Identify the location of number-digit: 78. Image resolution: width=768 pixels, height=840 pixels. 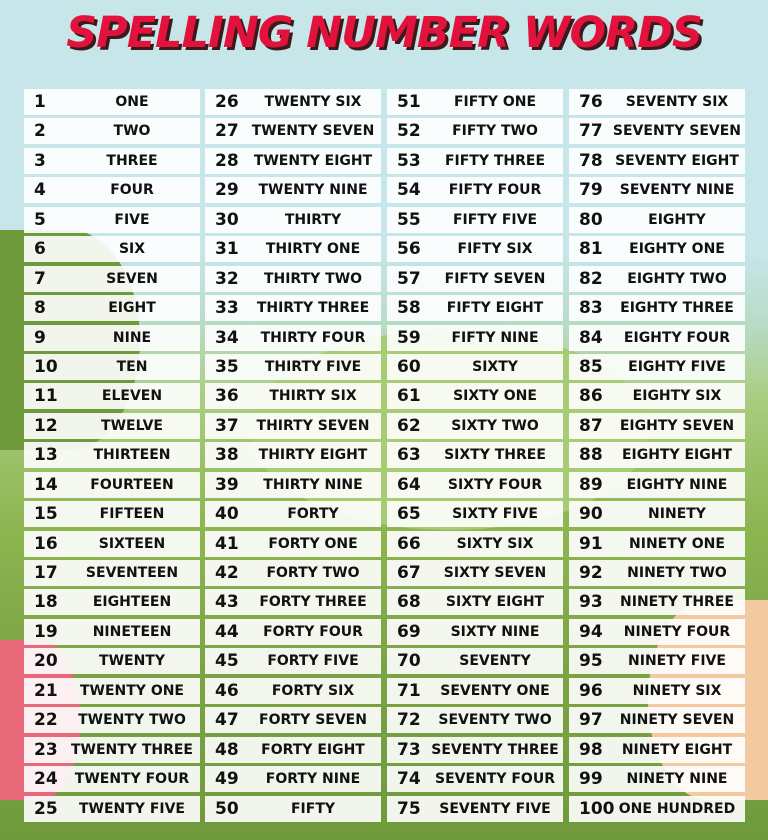
(591, 160).